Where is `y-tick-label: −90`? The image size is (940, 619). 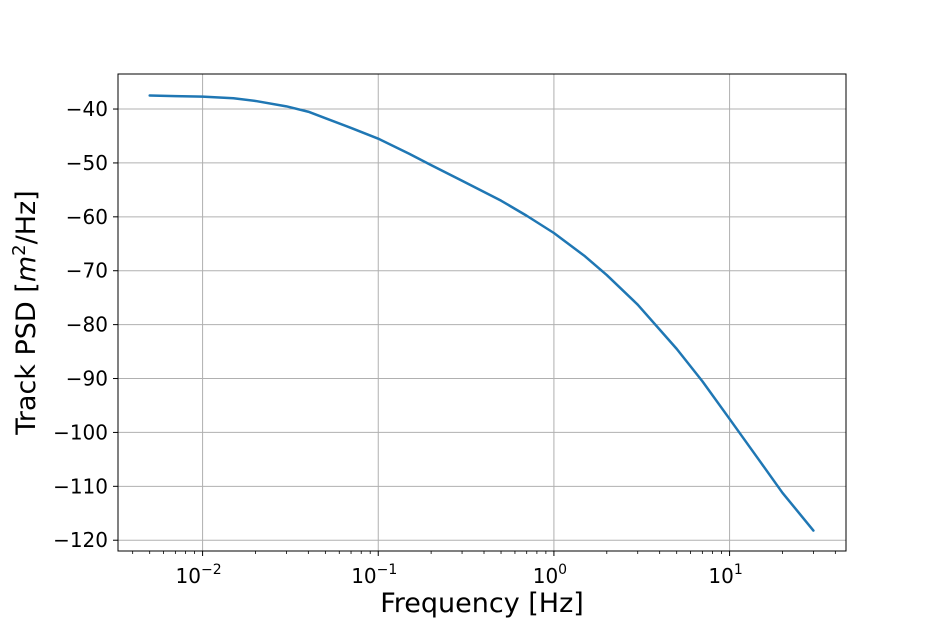
y-tick-label: −90 is located at coordinates (87, 379).